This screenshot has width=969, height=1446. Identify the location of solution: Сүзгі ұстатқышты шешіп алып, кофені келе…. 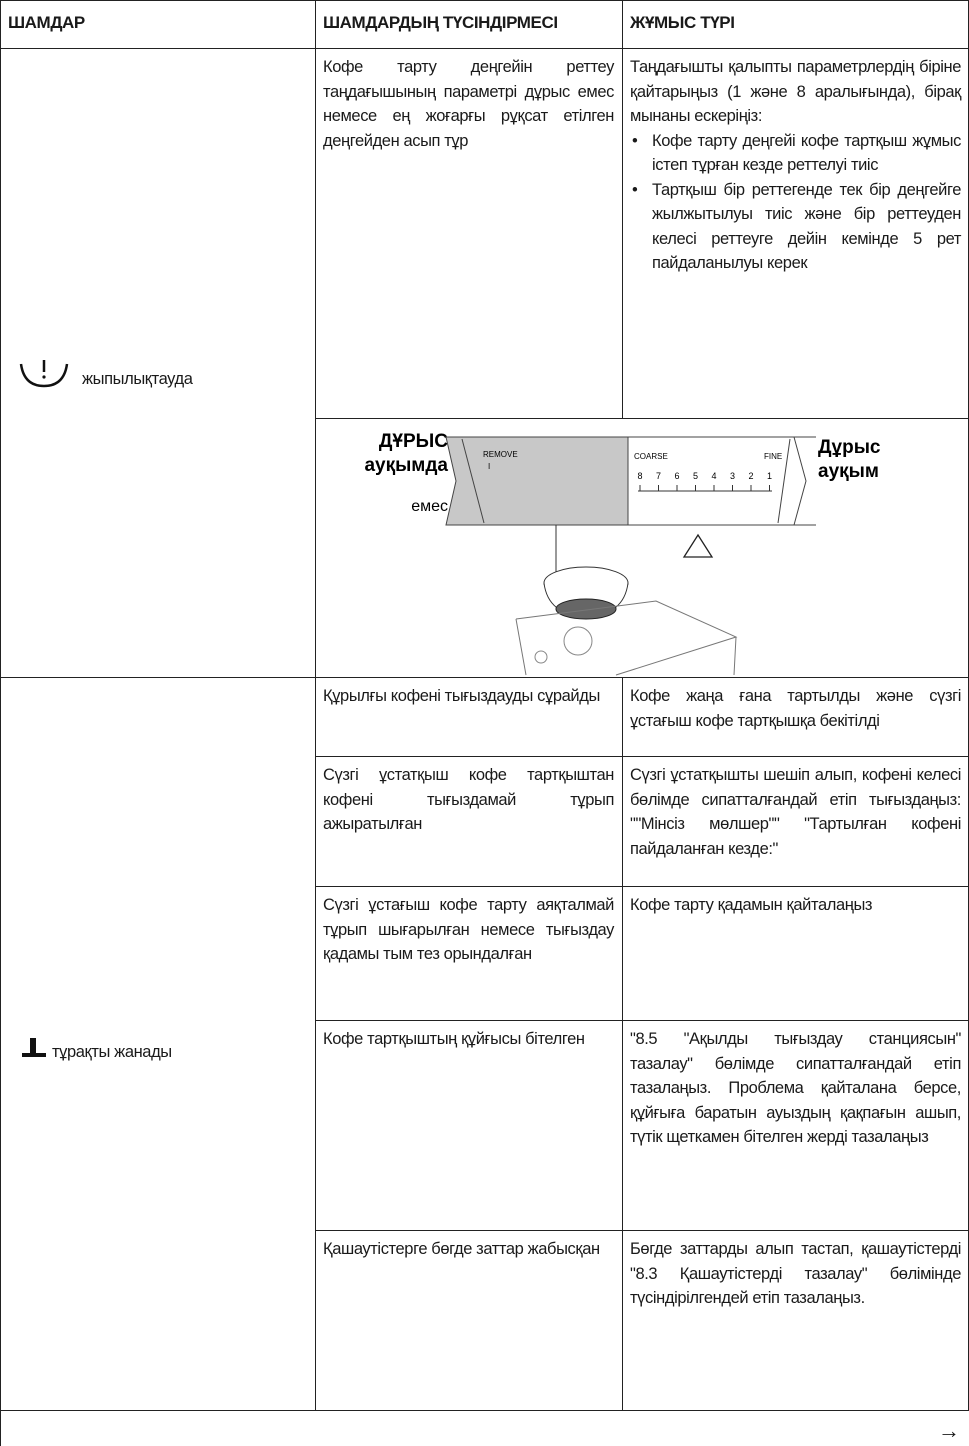
(795, 812).